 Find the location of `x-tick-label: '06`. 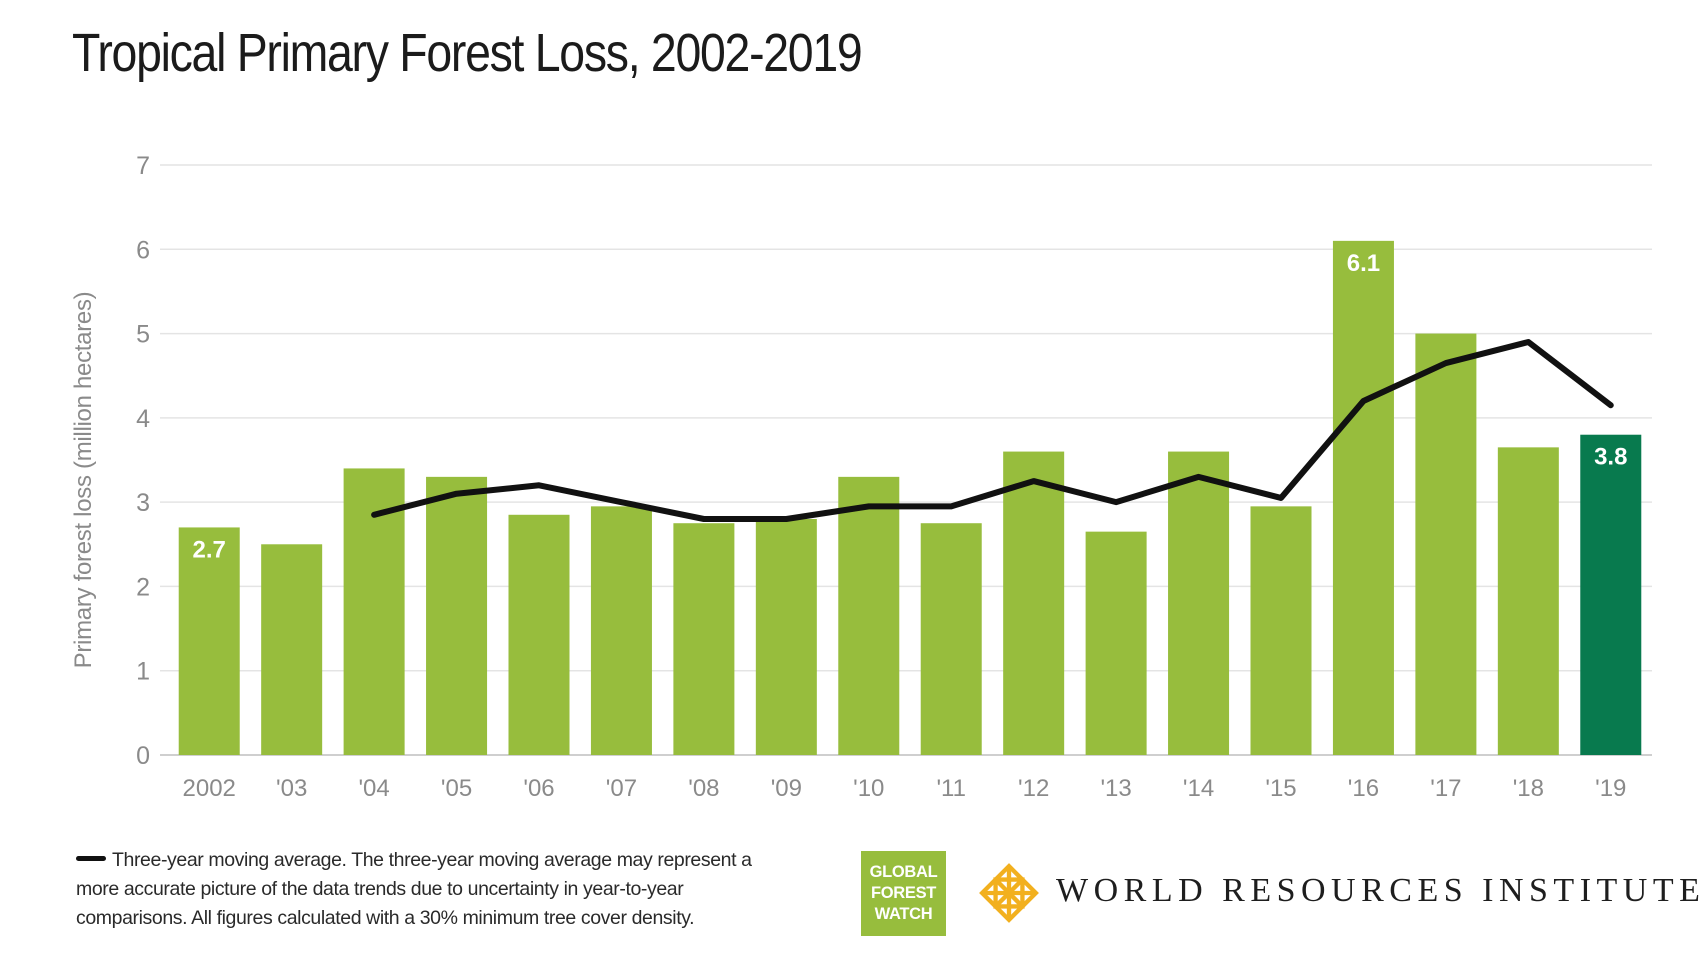

x-tick-label: '06 is located at coordinates (538, 788).